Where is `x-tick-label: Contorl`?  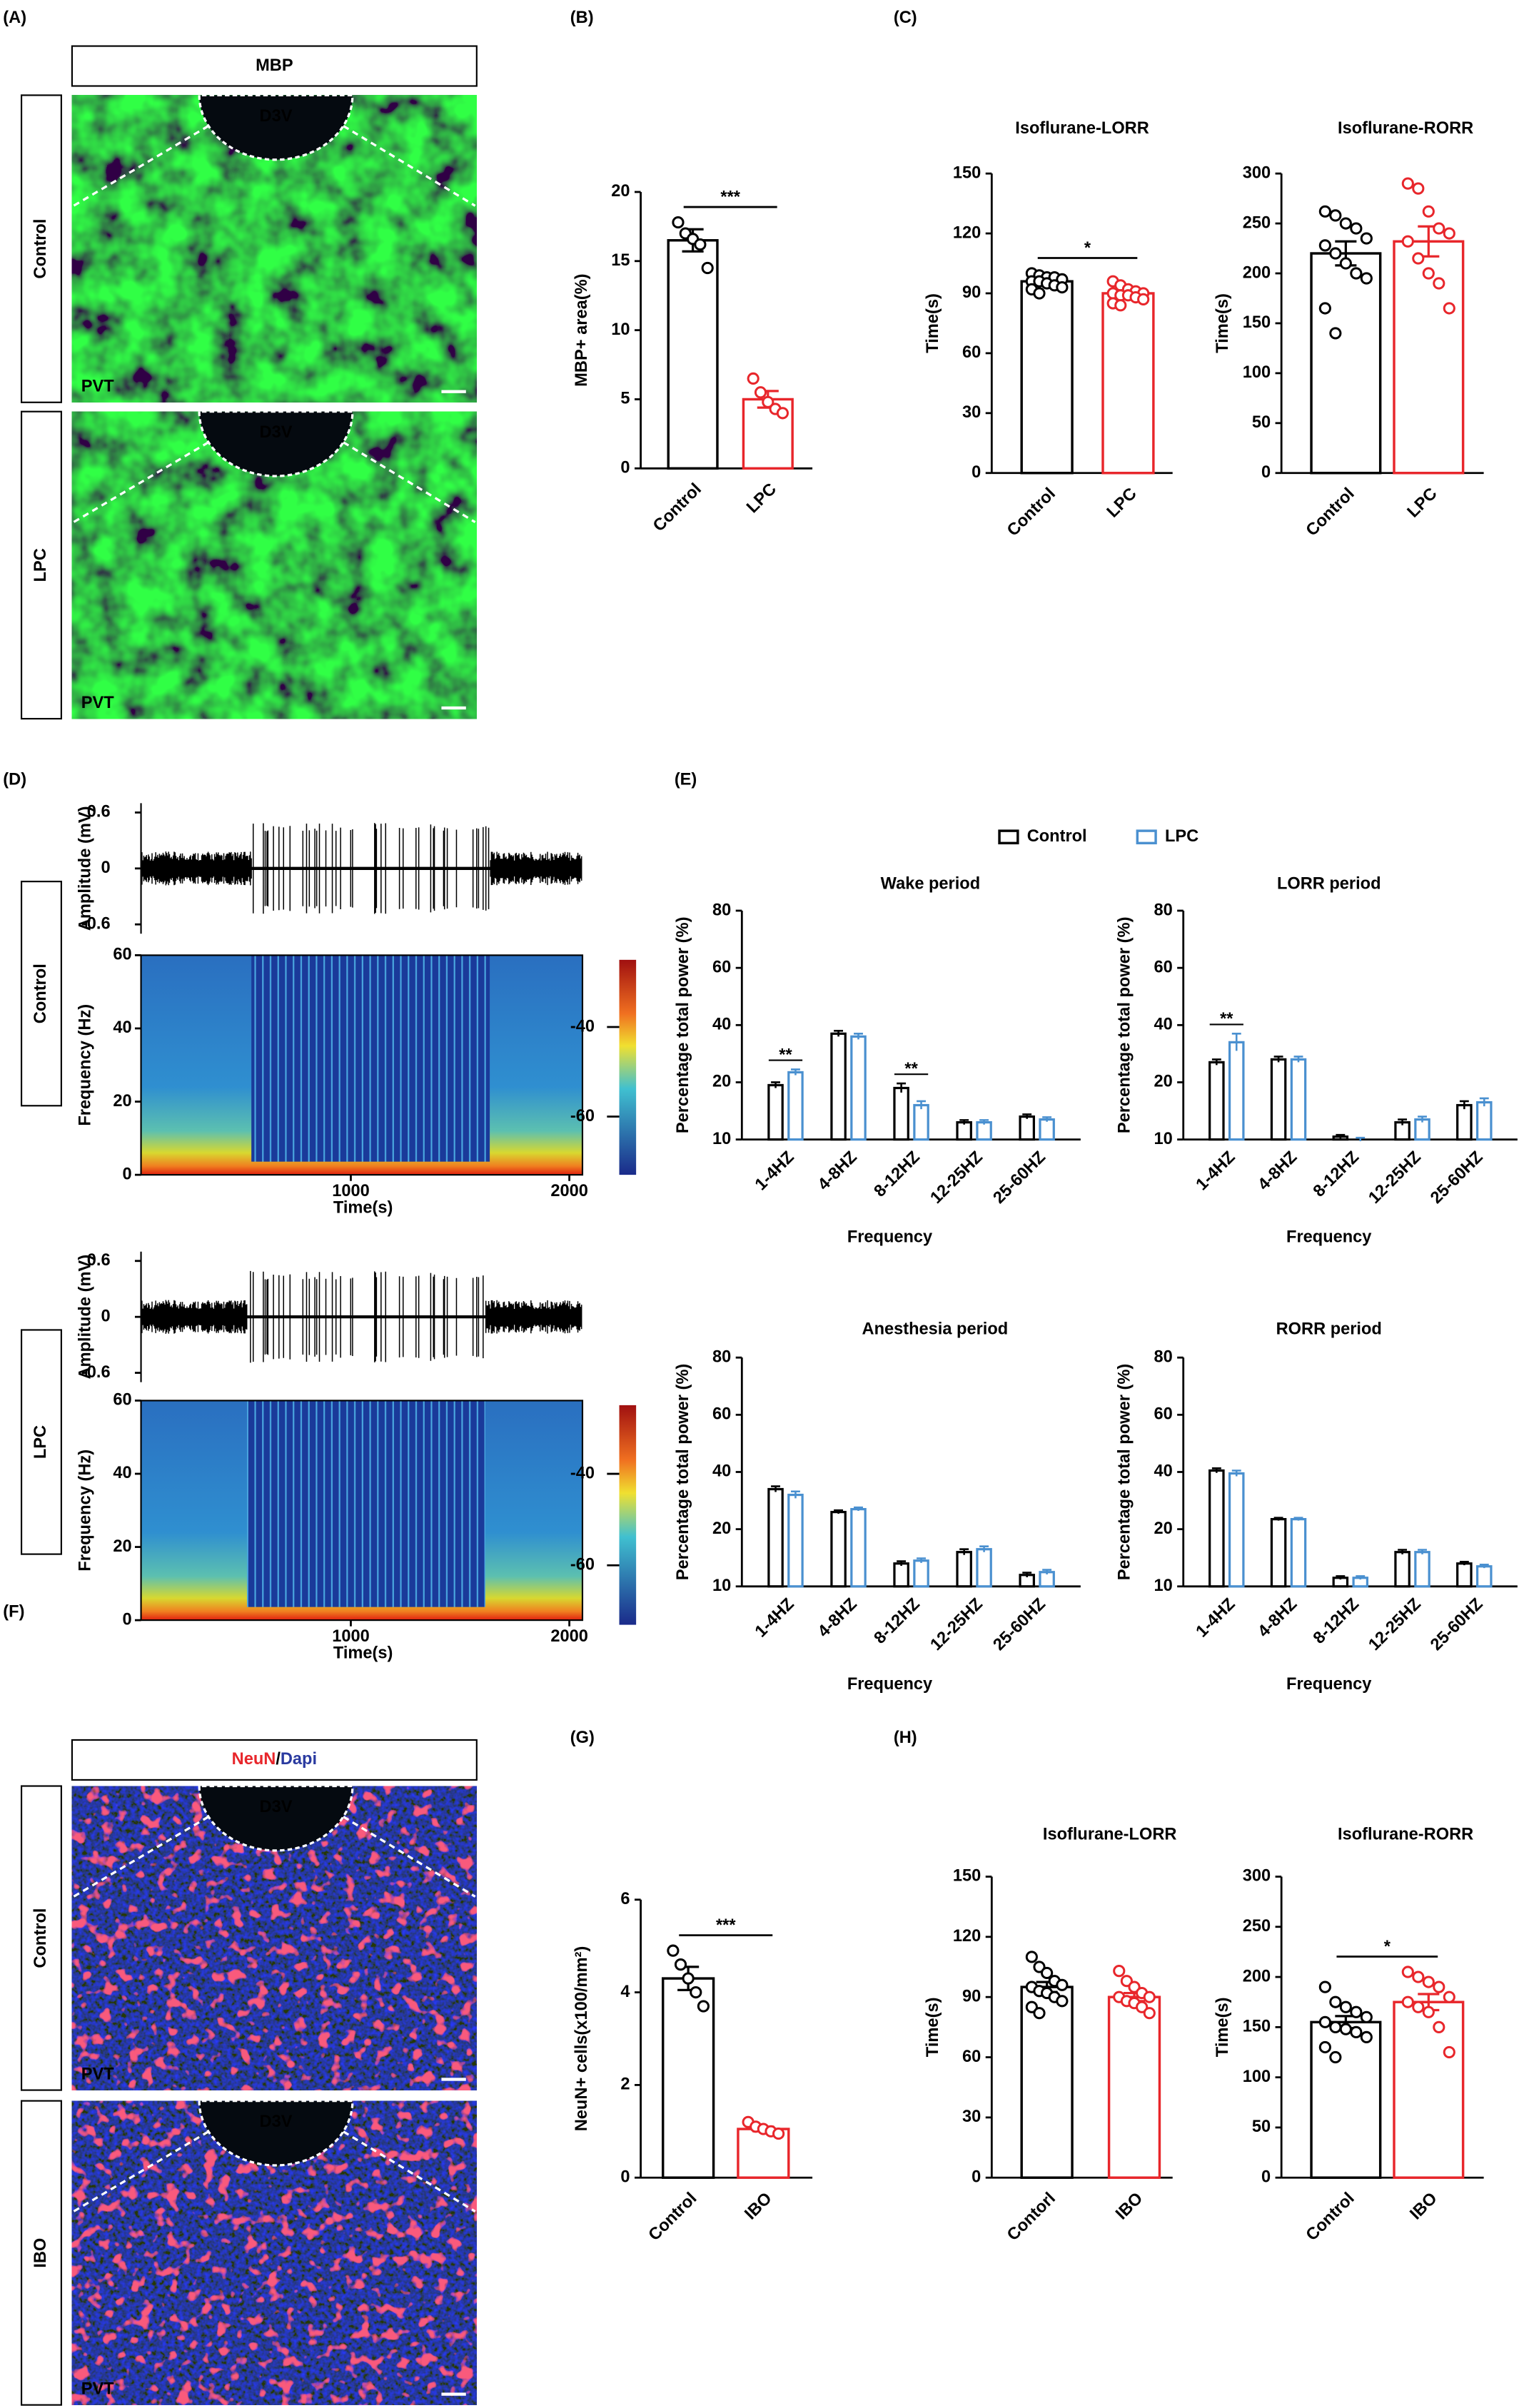 x-tick-label: Contorl is located at coordinates (1031, 2217).